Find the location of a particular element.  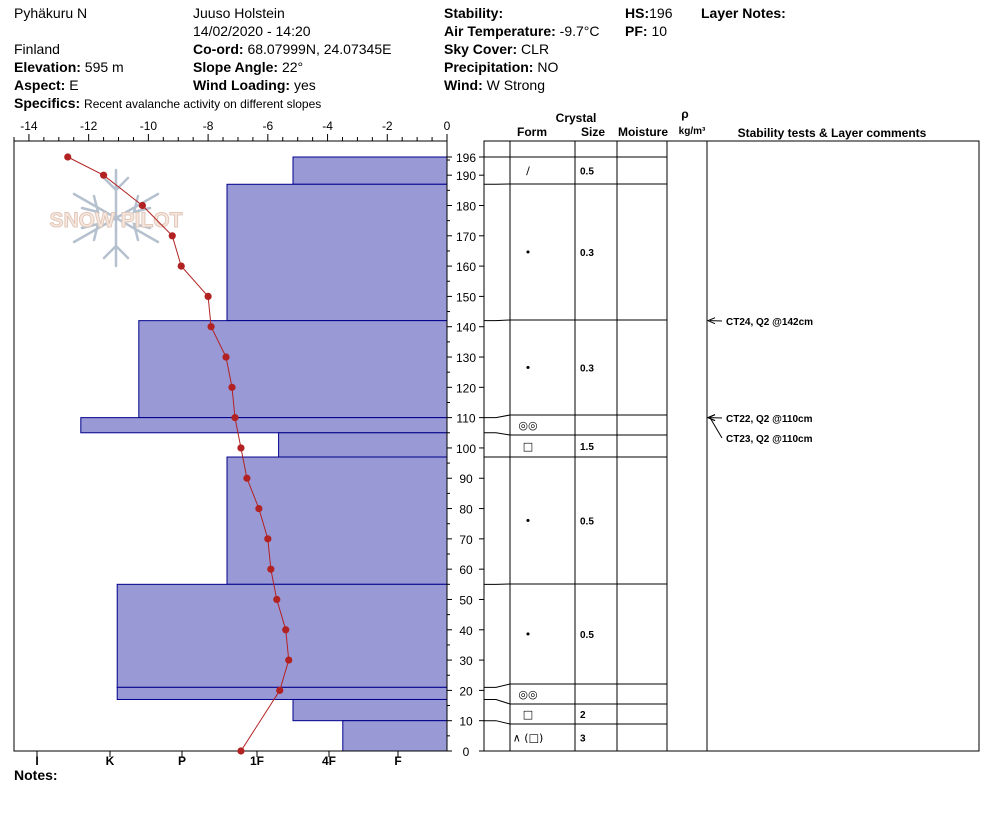

specifics-label: Specifics: is located at coordinates (47, 103).